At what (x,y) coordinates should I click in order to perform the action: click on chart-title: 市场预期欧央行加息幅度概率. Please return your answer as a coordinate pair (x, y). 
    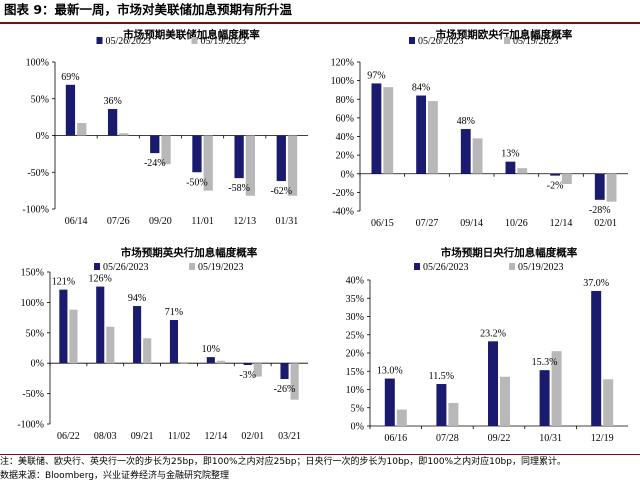
    Looking at the image, I should click on (504, 34).